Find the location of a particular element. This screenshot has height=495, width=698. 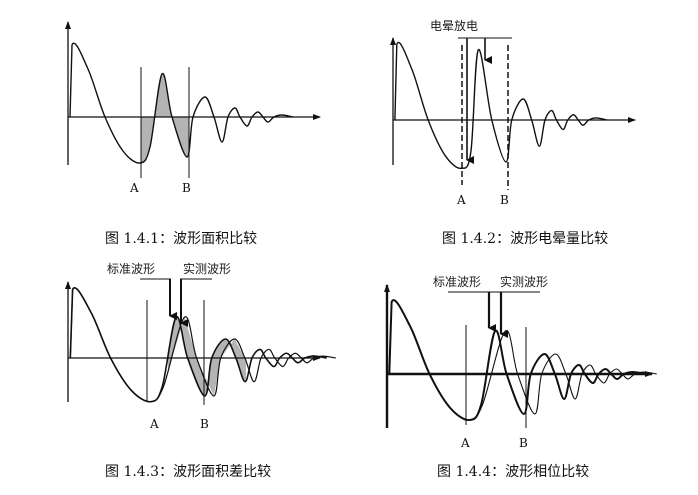

annotation-corona: 电晕放电 is located at coordinates (454, 25).